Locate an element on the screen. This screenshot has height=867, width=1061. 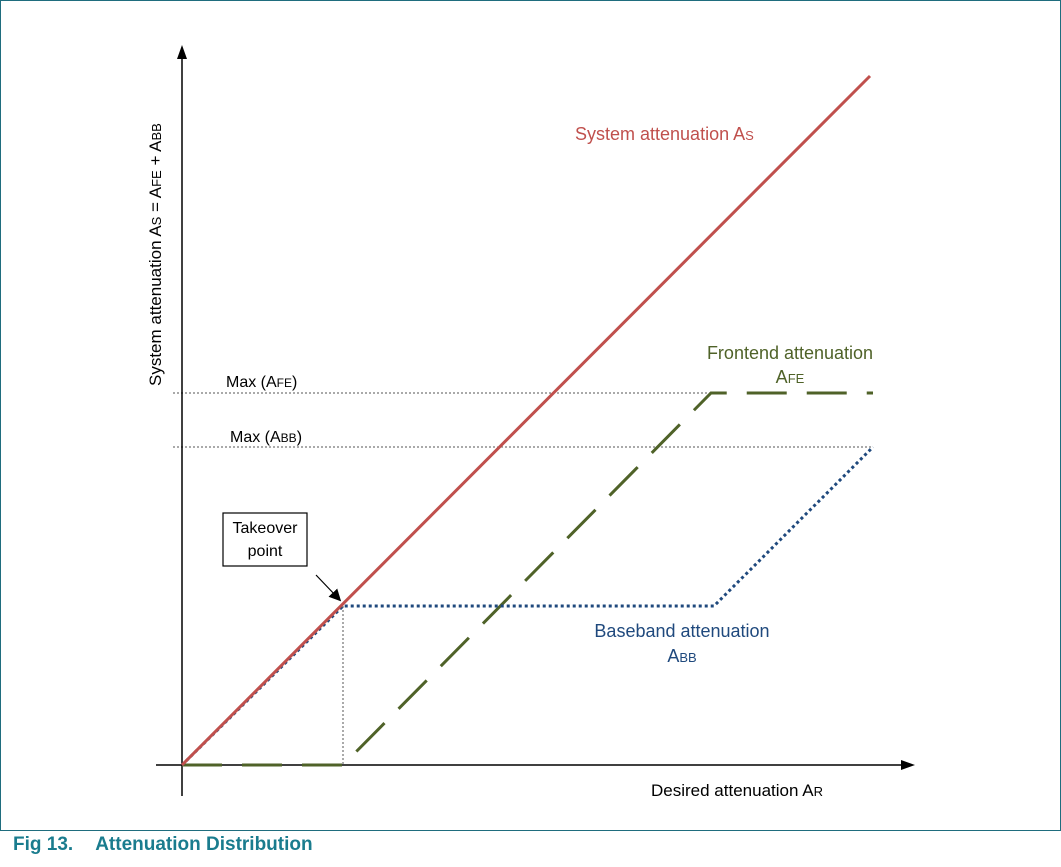
system-attenuation-label: System attenuation AS is located at coordinates (664, 134).